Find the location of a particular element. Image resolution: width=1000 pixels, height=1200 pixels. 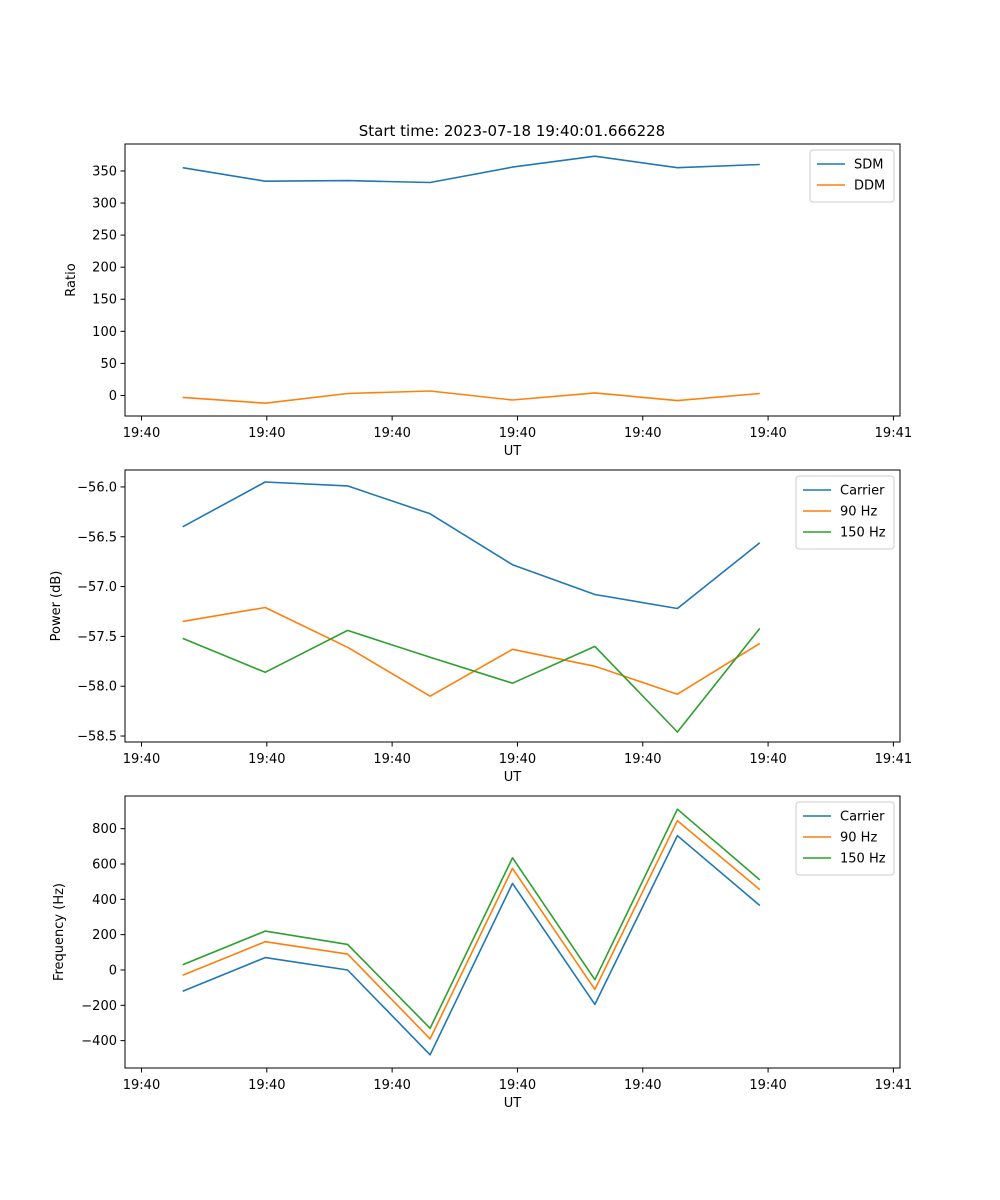

y-tick-label: 600 is located at coordinates (104, 865).